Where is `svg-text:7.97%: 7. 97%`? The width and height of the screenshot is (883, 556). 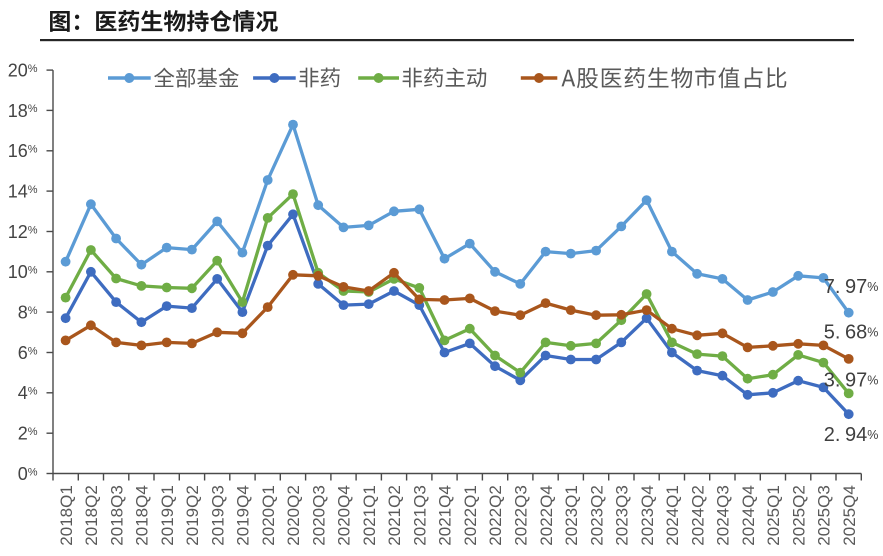 svg-text:7.97%: 7. 97% is located at coordinates (851, 287).